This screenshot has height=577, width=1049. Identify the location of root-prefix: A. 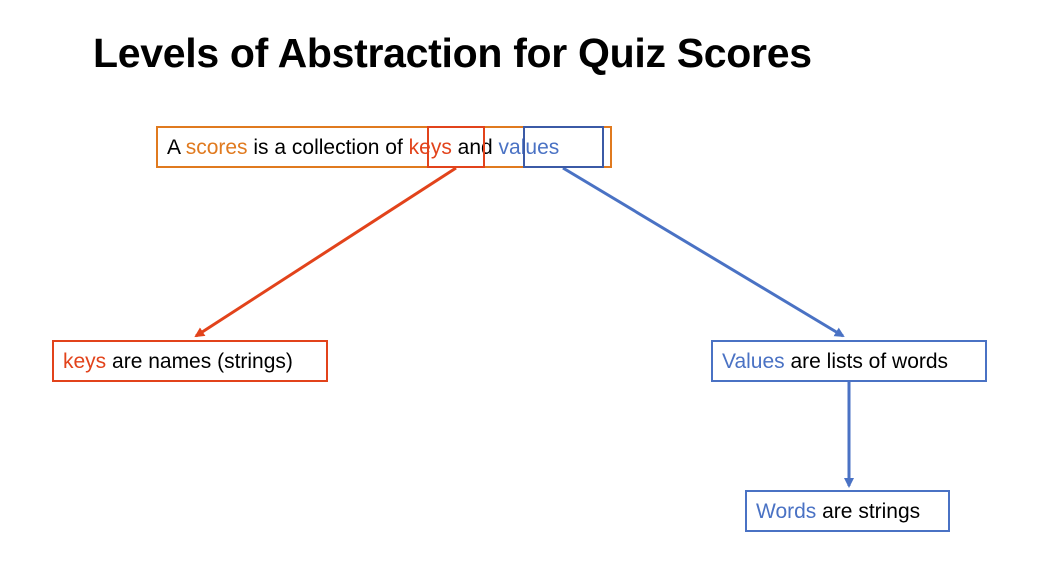
(176, 147).